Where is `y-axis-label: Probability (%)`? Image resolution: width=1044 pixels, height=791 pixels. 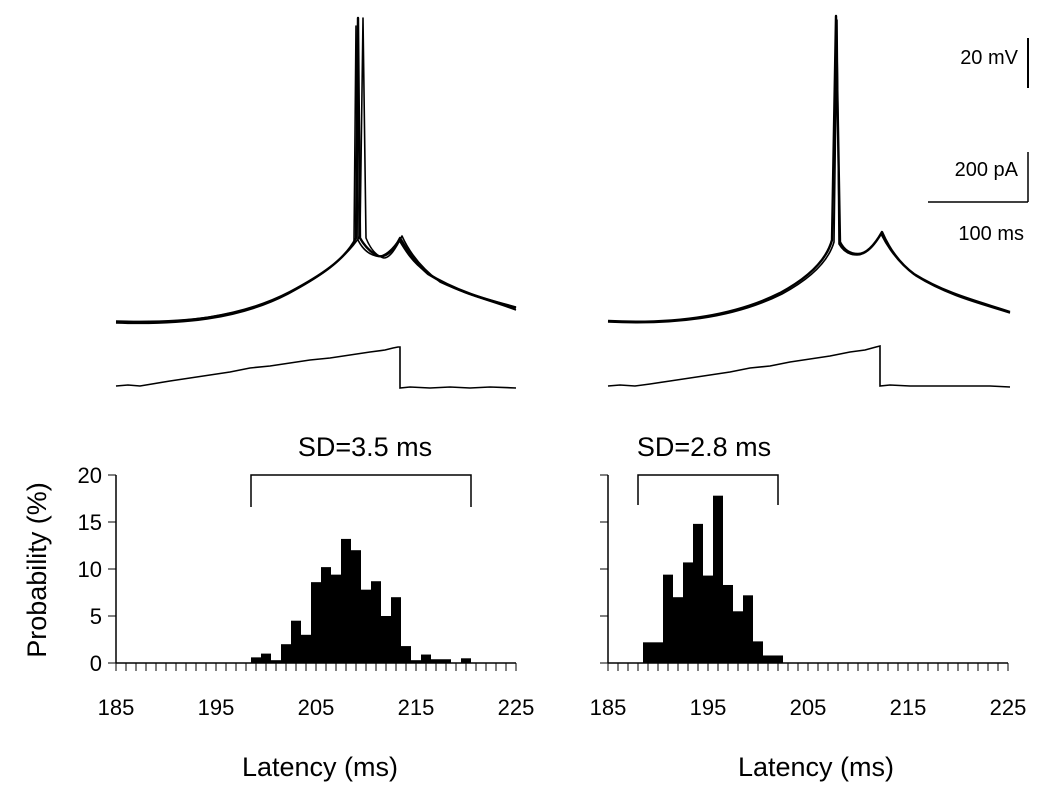 y-axis-label: Probability (%) is located at coordinates (37, 570).